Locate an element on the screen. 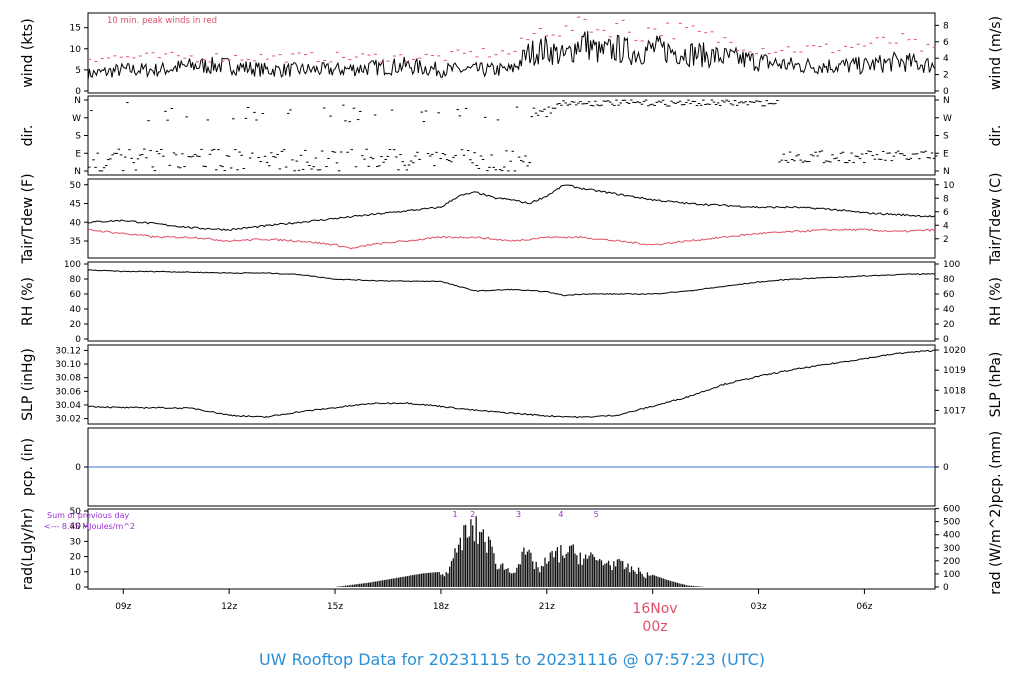 The width and height of the screenshot is (1024, 700). panel-ylabel-left: RH (%) is located at coordinates (28, 301).